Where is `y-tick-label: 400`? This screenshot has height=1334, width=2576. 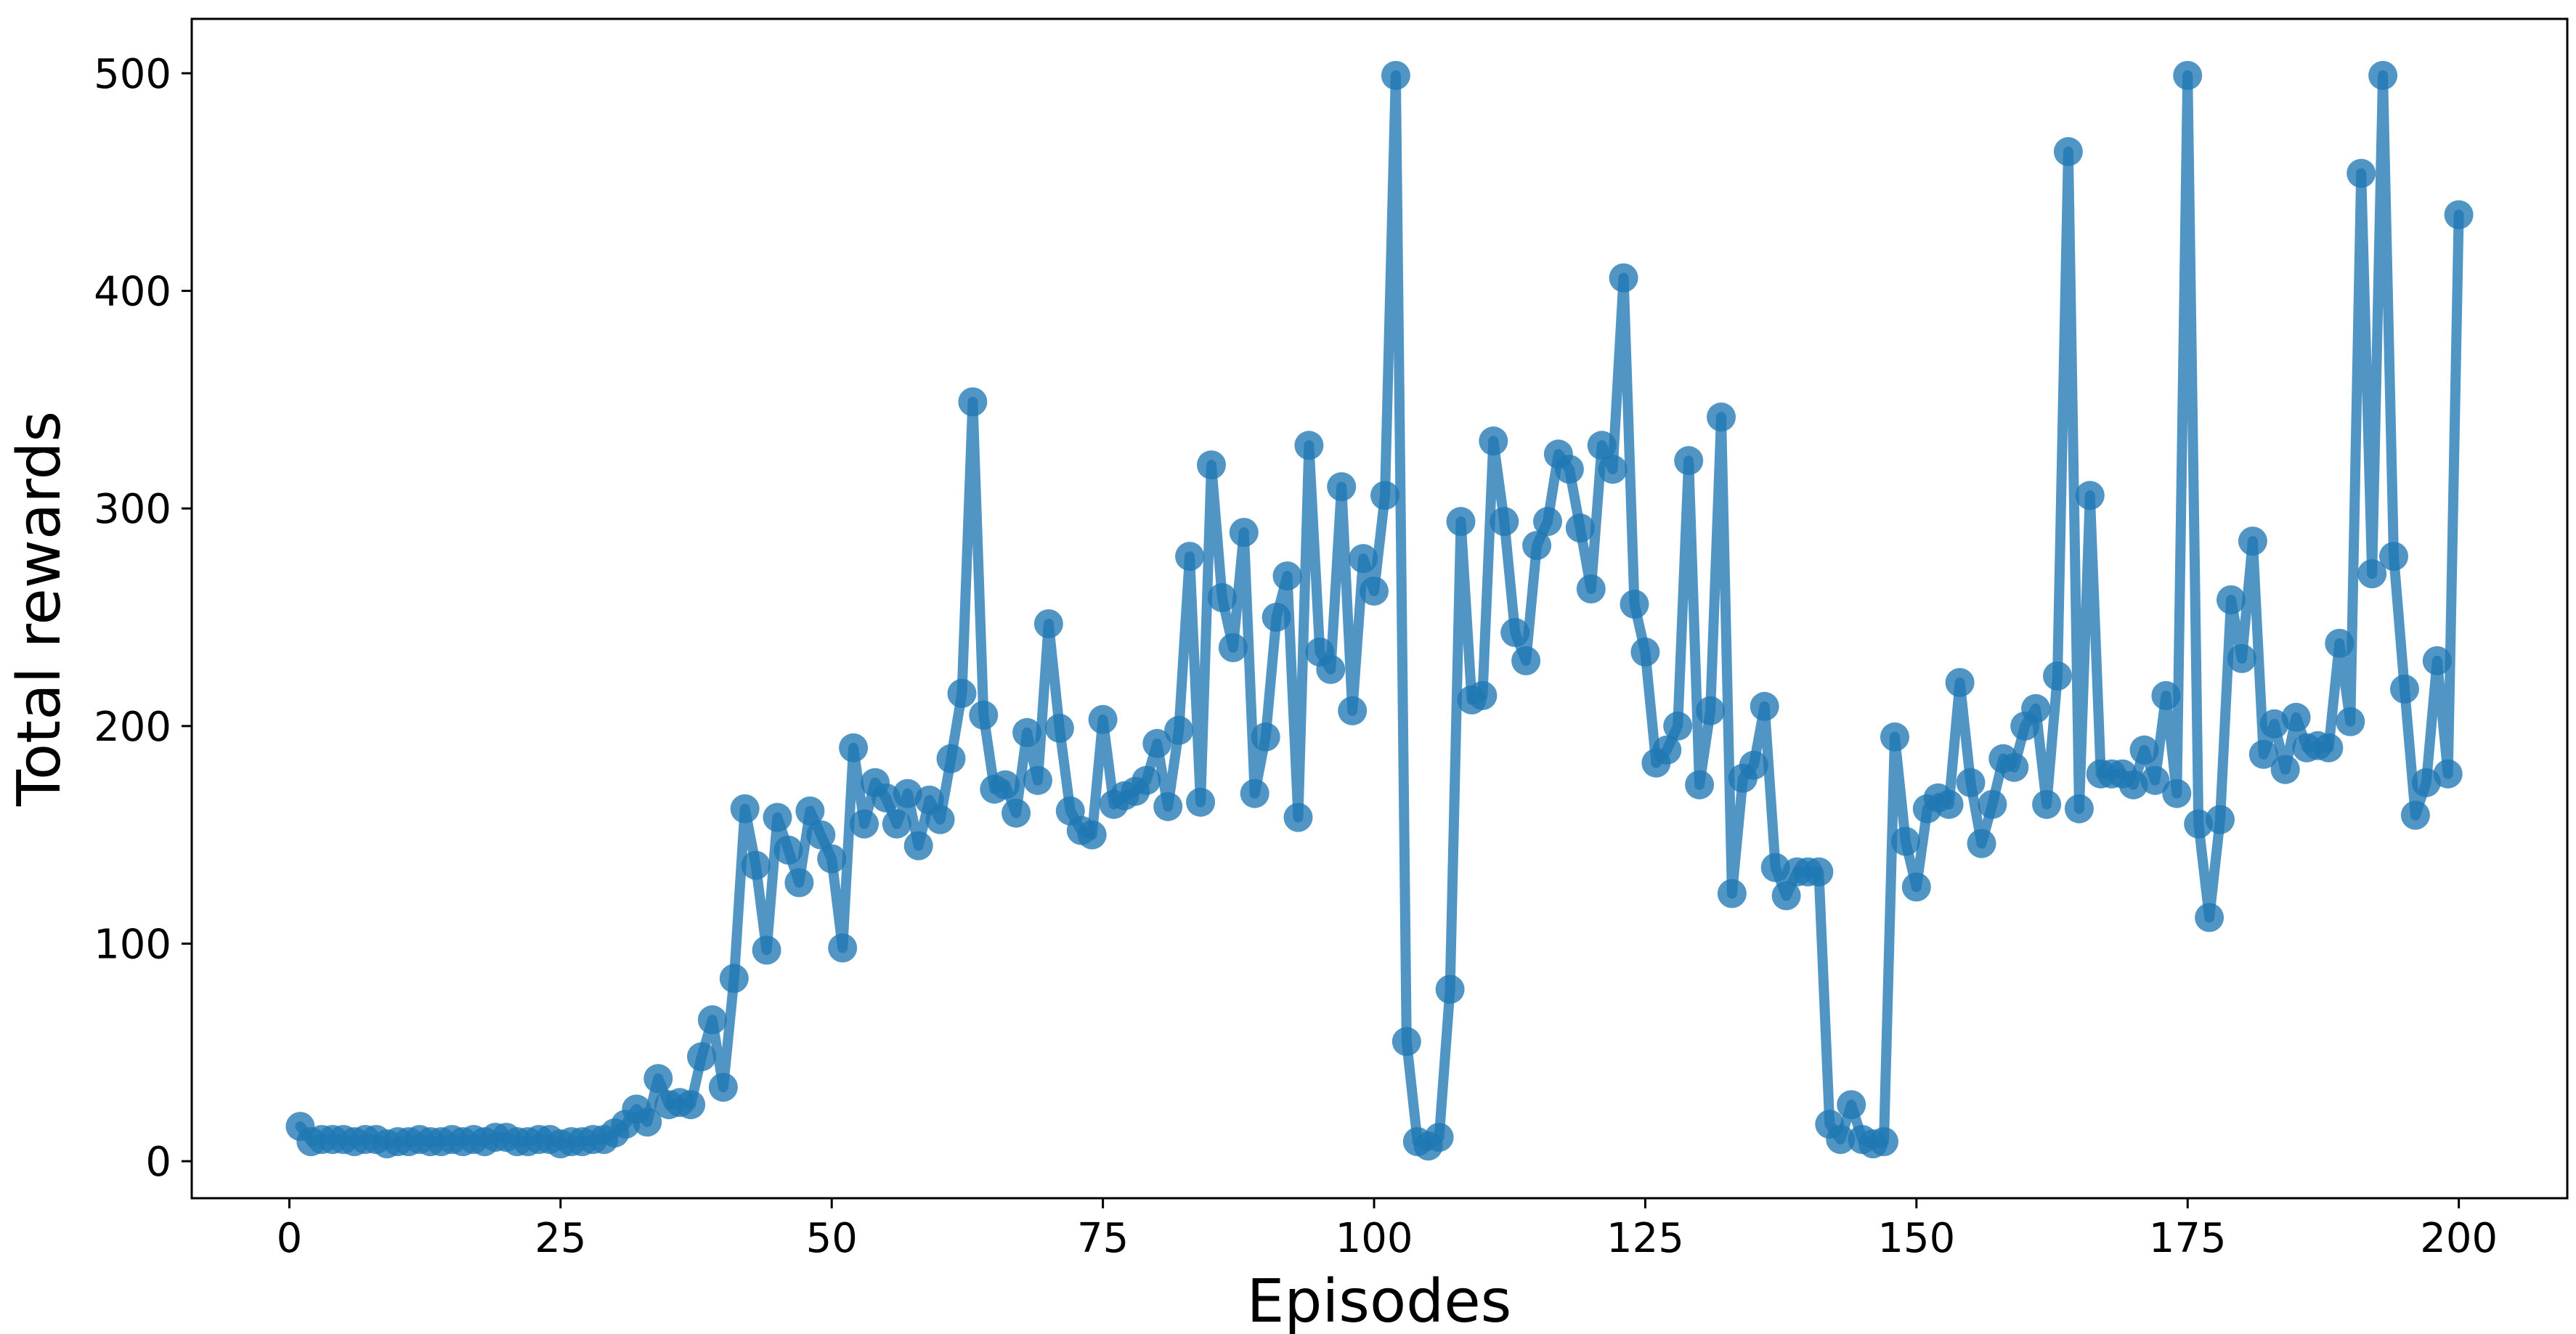 y-tick-label: 400 is located at coordinates (132, 292).